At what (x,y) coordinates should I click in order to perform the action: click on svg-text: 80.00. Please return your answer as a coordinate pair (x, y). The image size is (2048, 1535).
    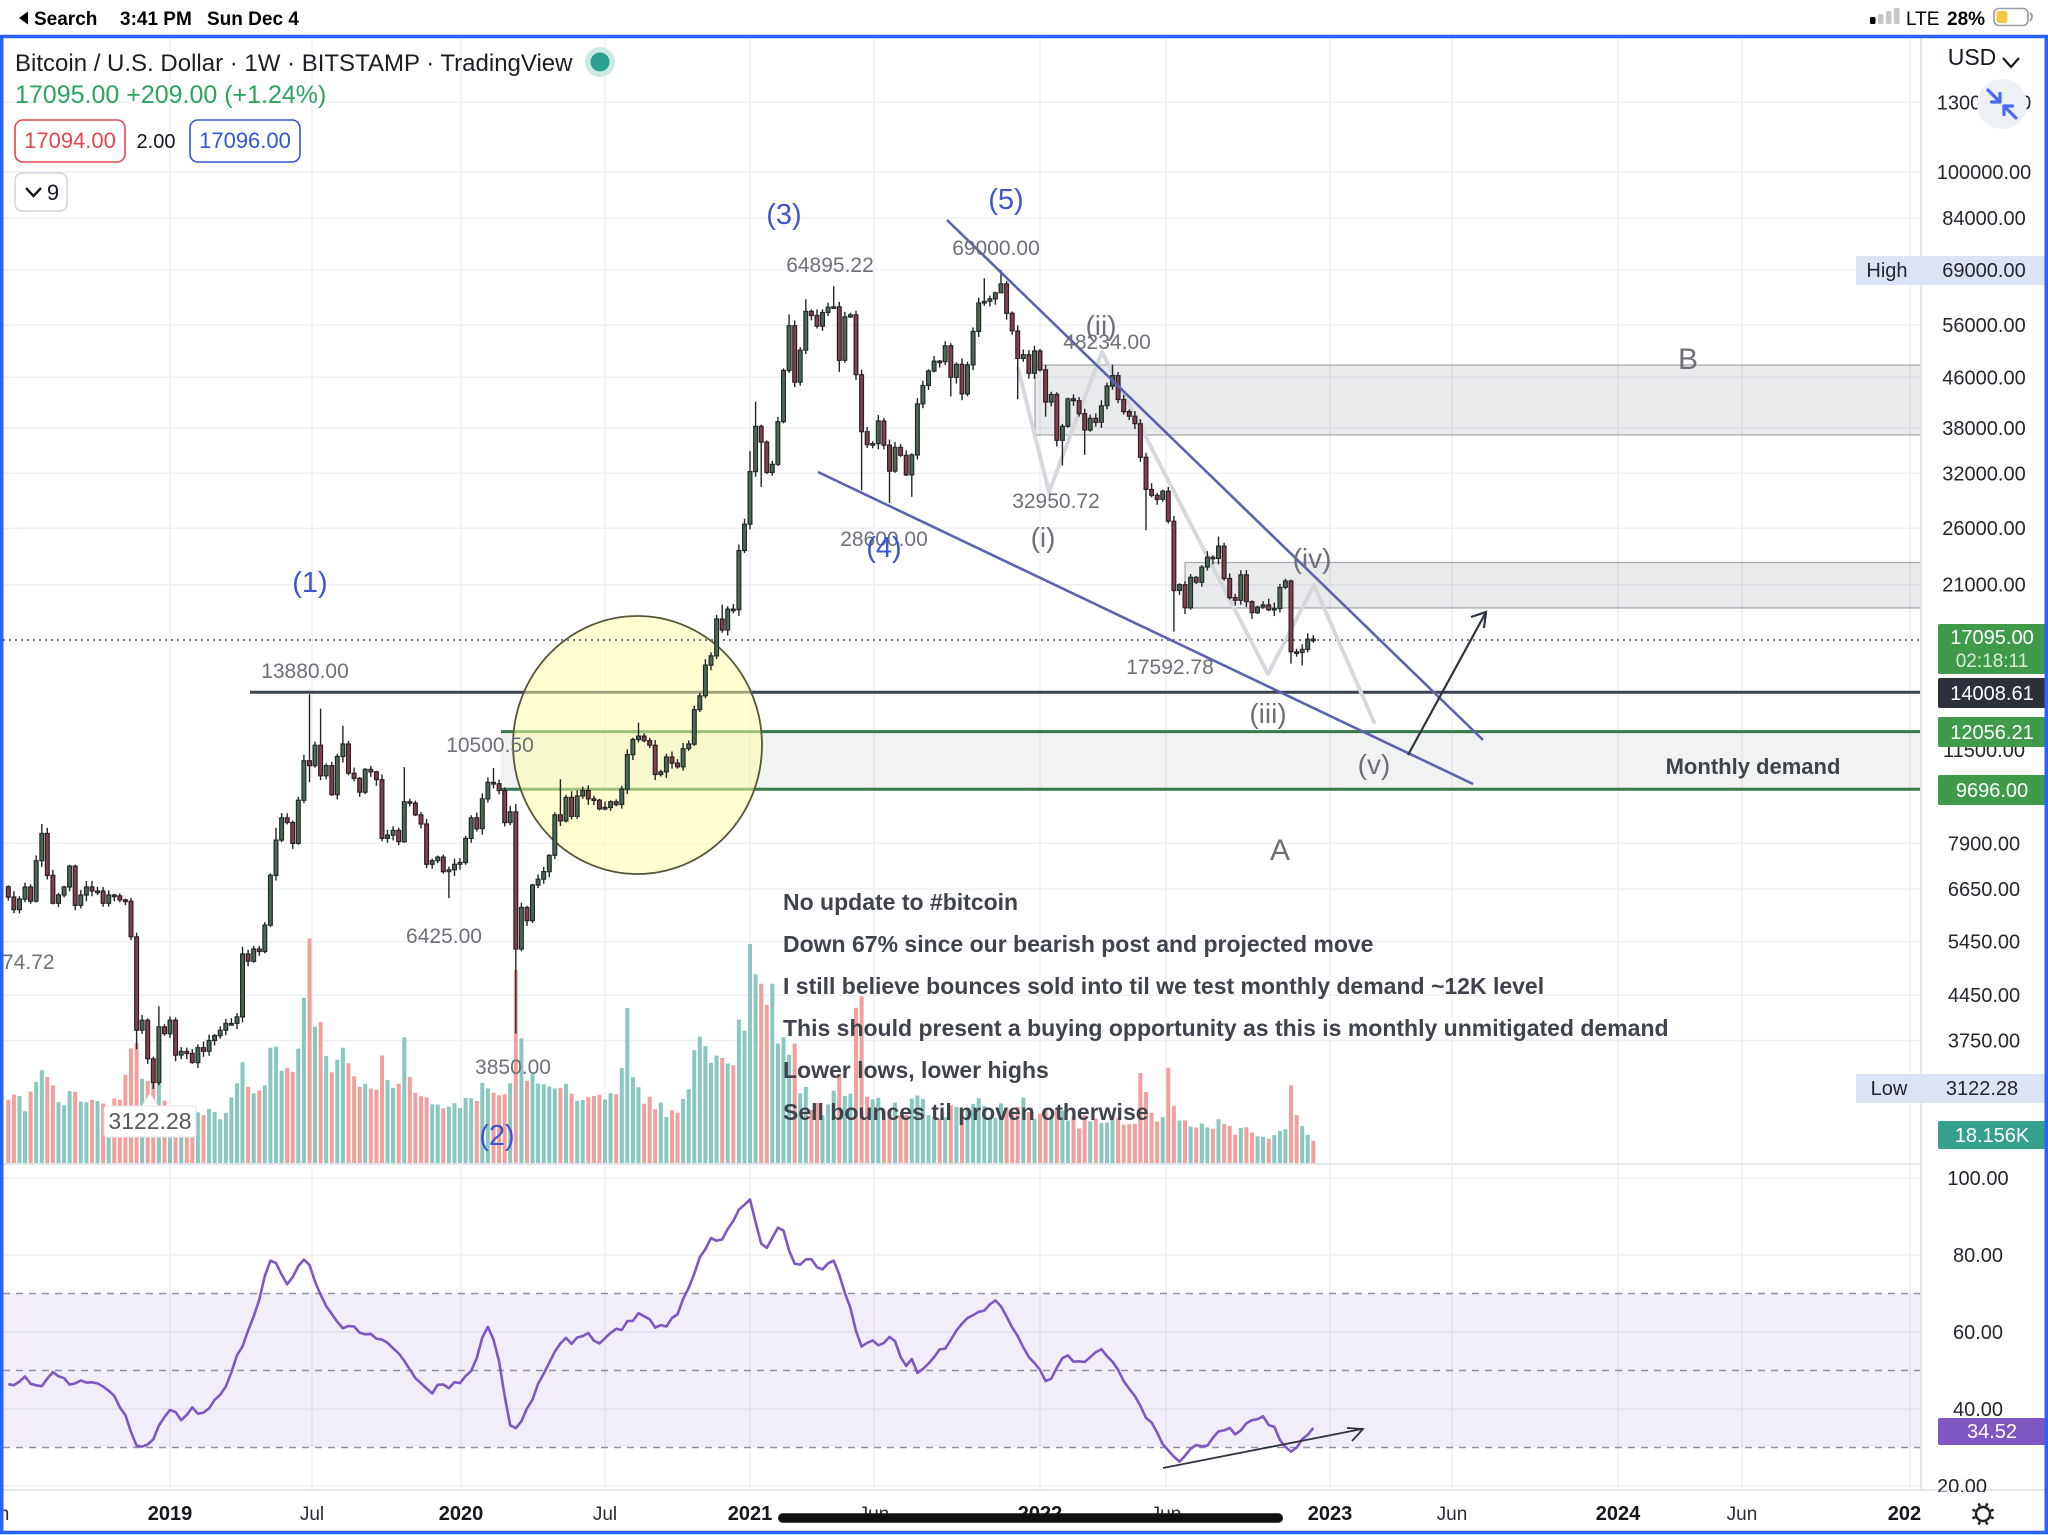
    Looking at the image, I should click on (1978, 1256).